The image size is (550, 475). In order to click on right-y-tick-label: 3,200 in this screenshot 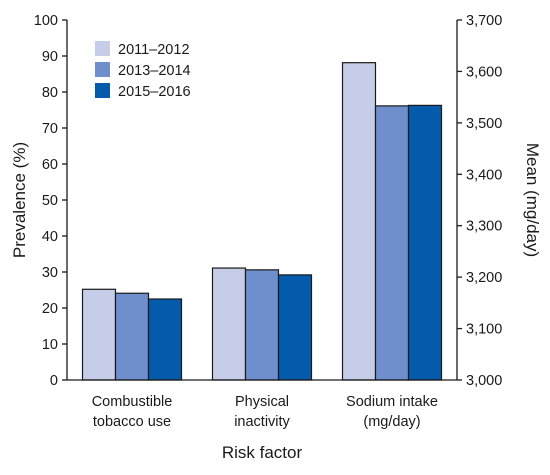, I will do `click(484, 278)`.